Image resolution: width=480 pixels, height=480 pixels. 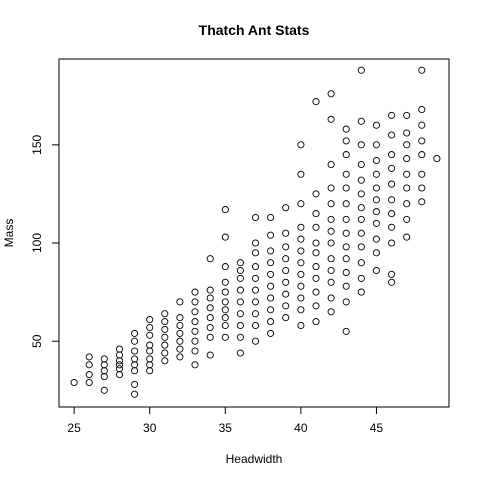 What do you see at coordinates (254, 459) in the screenshot?
I see `x-axis-label: Headwidth` at bounding box center [254, 459].